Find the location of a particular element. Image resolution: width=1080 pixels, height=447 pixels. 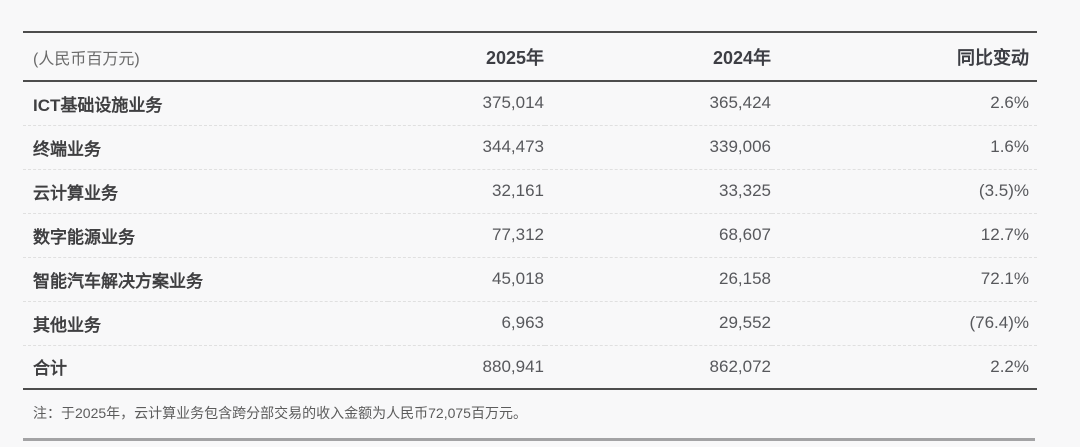

table-row: 云计算业务 32,161 33,325 (3.5)% is located at coordinates (530, 190).